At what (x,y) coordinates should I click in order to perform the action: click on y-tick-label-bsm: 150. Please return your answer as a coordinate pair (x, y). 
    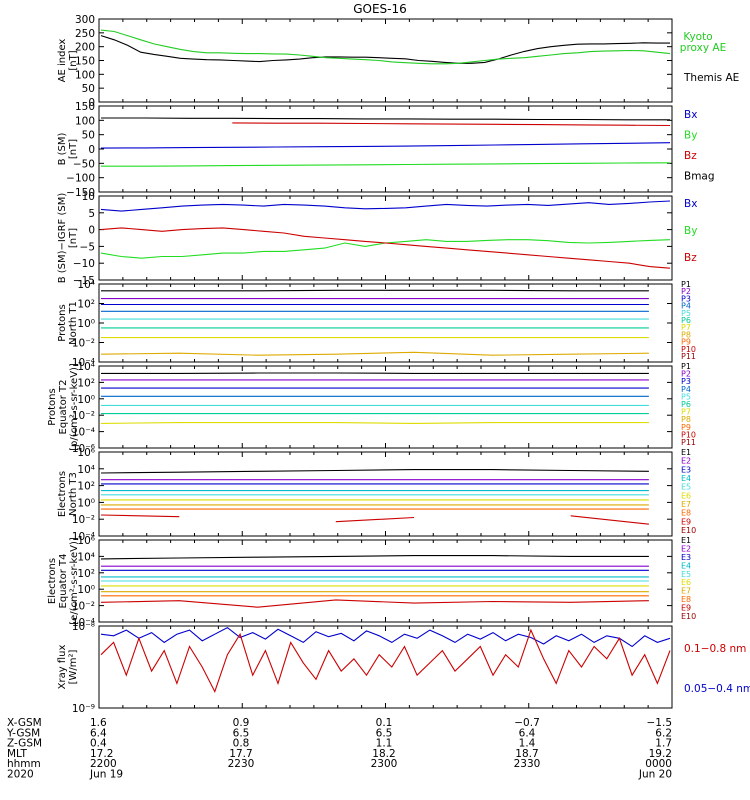
    Looking at the image, I should click on (85, 107).